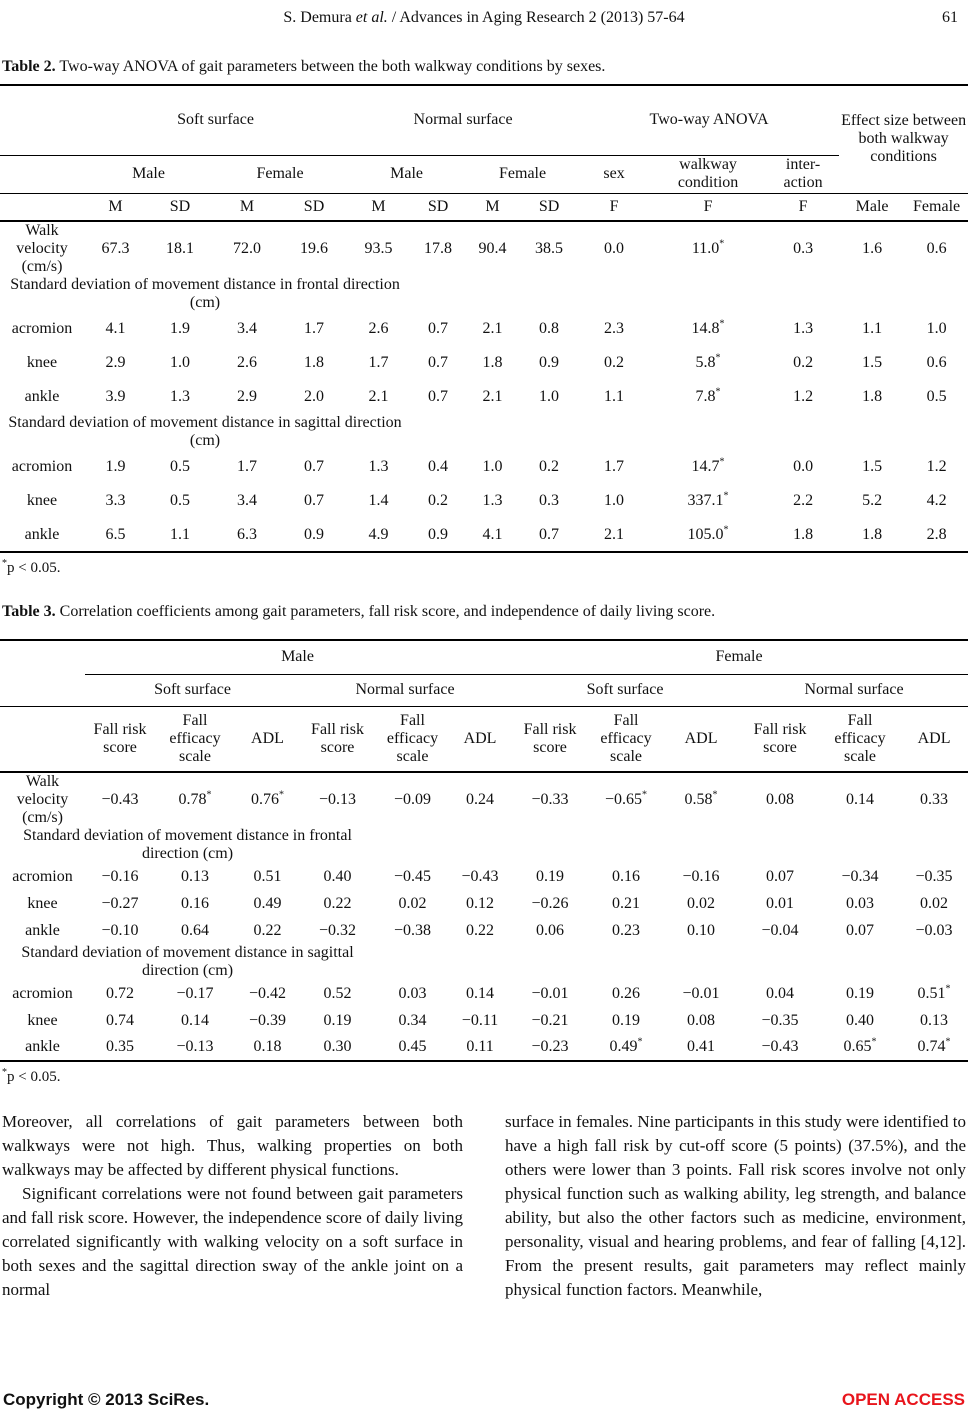 This screenshot has width=968, height=1417. What do you see at coordinates (120, 930) in the screenshot?
I see `value-cell: −0.10` at bounding box center [120, 930].